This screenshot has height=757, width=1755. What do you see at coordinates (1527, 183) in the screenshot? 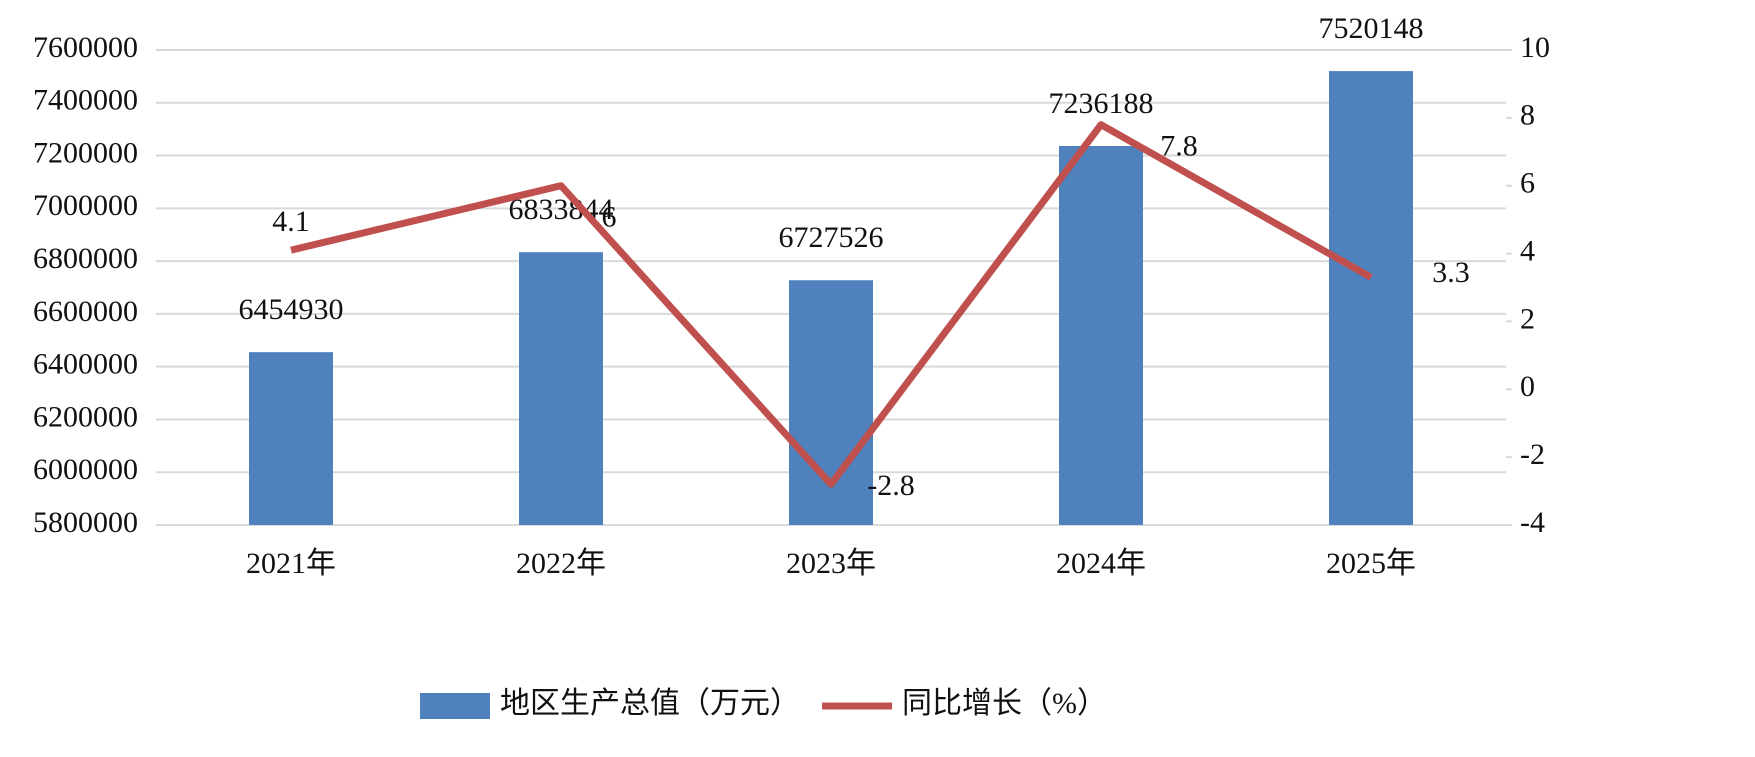
I see `y2-tick-label: 6` at bounding box center [1527, 183].